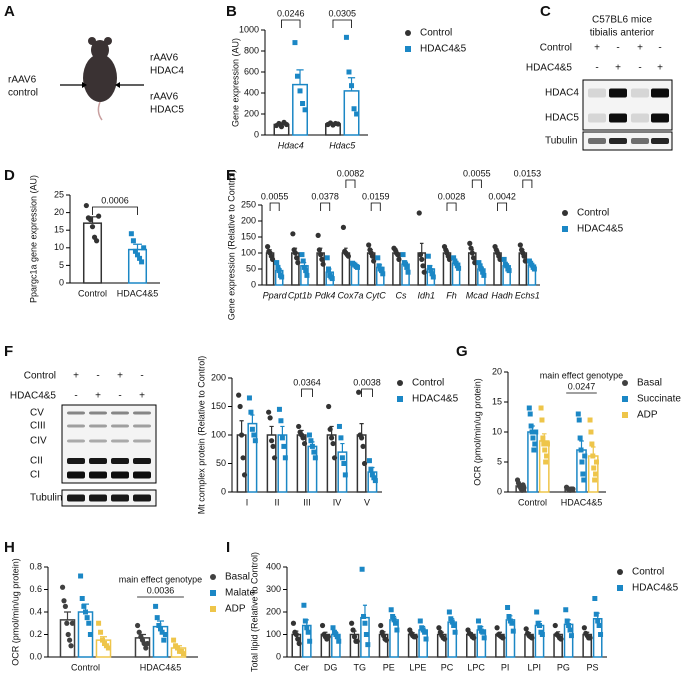  I want to click on y-tick-label: 800, so click(251, 50).